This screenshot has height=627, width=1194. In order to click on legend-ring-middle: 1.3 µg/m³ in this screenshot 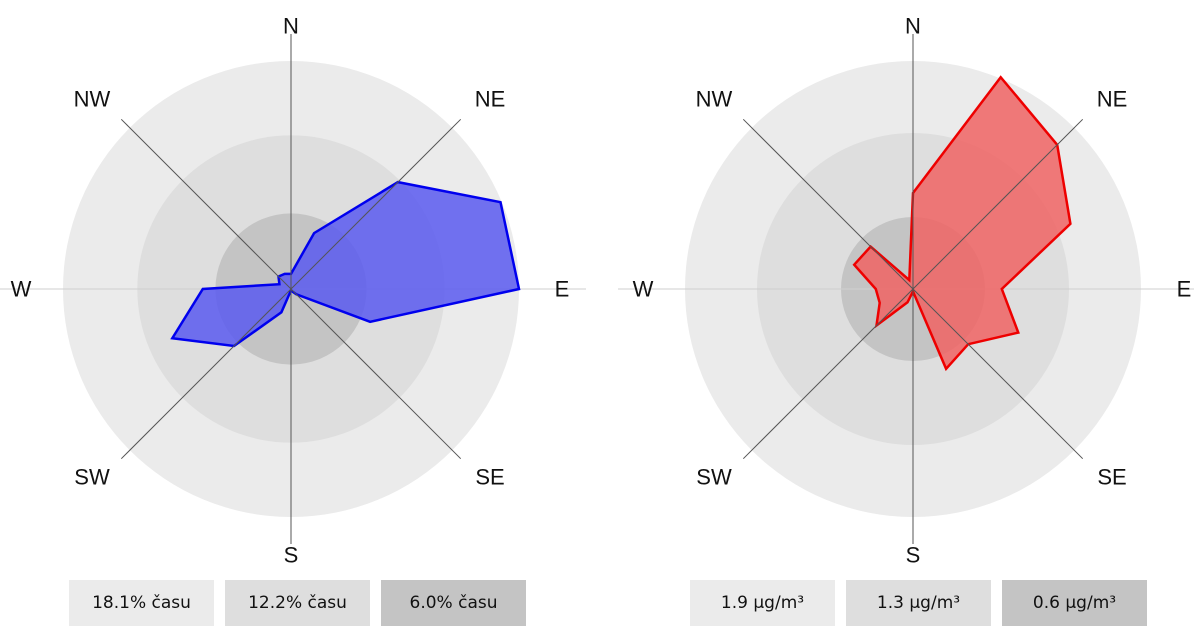, I will do `click(918, 603)`.